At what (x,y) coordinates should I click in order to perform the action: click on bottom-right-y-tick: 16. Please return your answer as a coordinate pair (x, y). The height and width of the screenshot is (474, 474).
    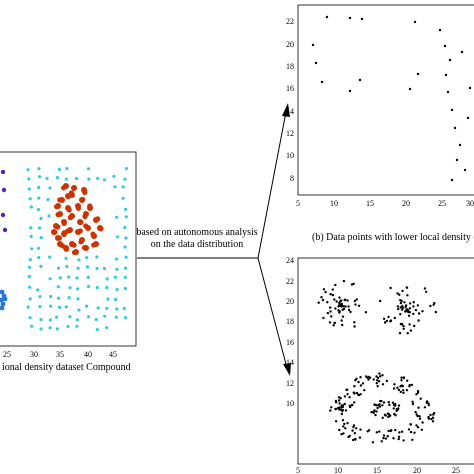
    Looking at the image, I should click on (290, 342).